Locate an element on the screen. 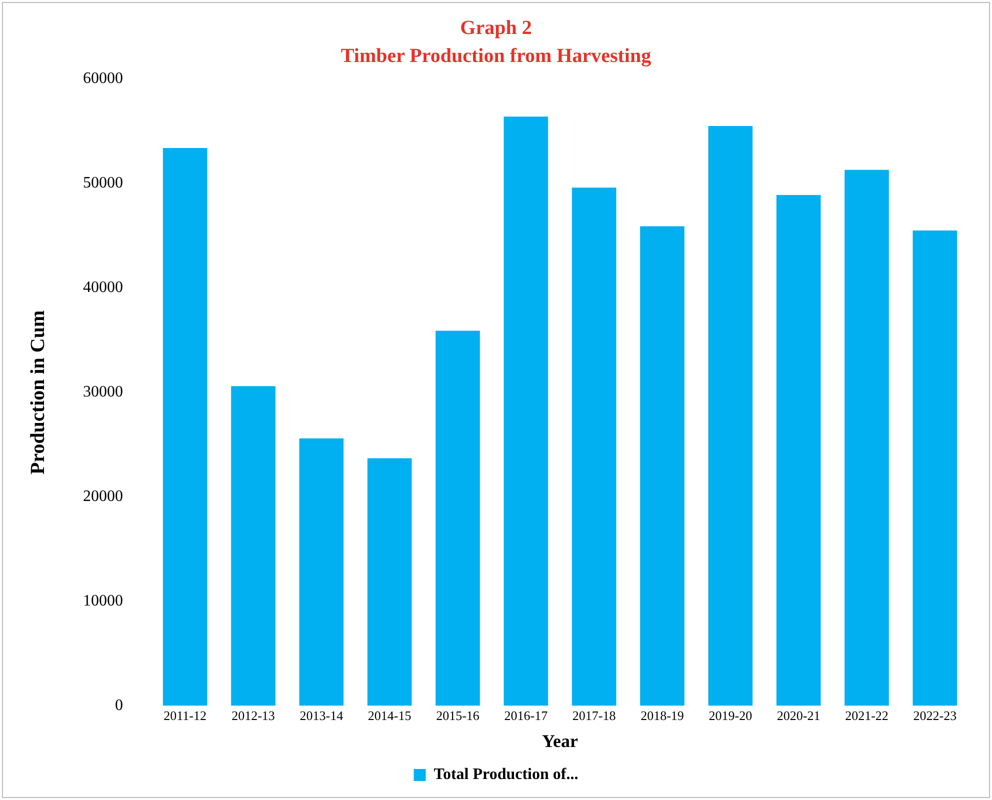 The width and height of the screenshot is (992, 800). x-tick-label: 2017-18 is located at coordinates (594, 716).